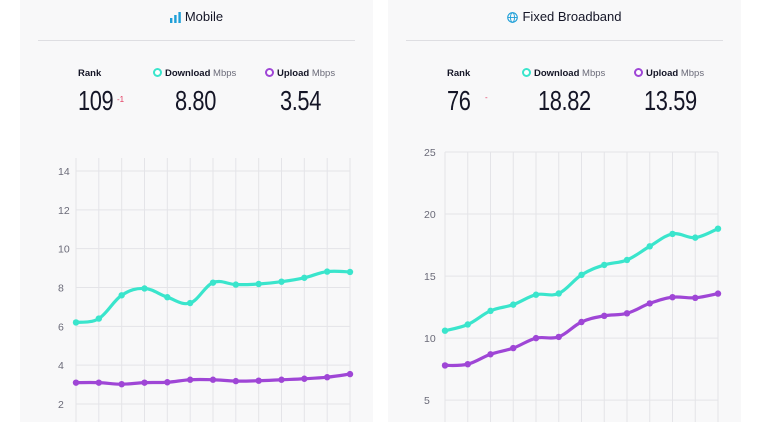 The image size is (759, 422). What do you see at coordinates (594, 73) in the screenshot?
I see `fixed-download-unit: Mbps` at bounding box center [594, 73].